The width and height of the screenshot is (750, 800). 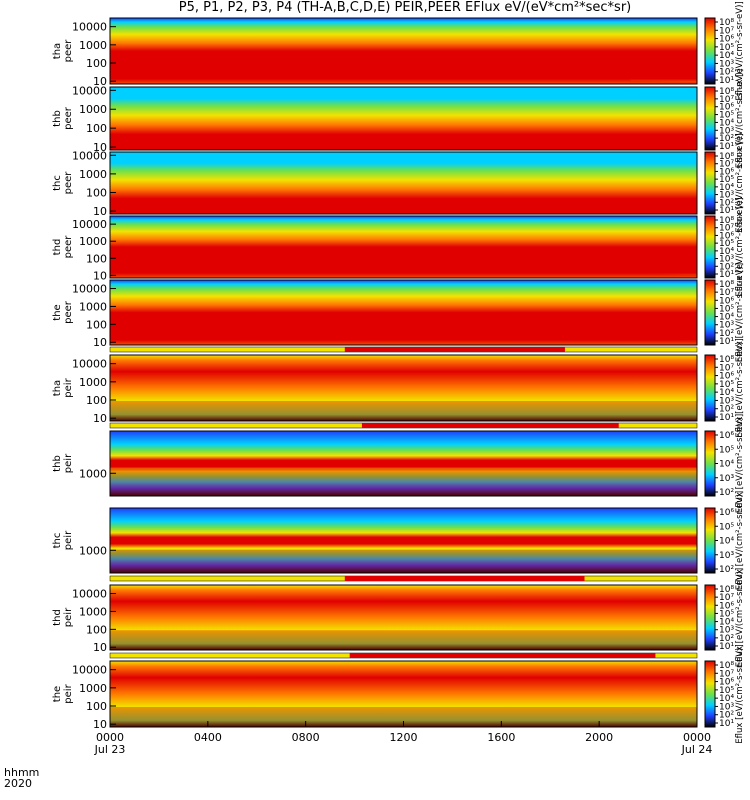 I want to click on x-tick-label: 0400, so click(x=208, y=737).